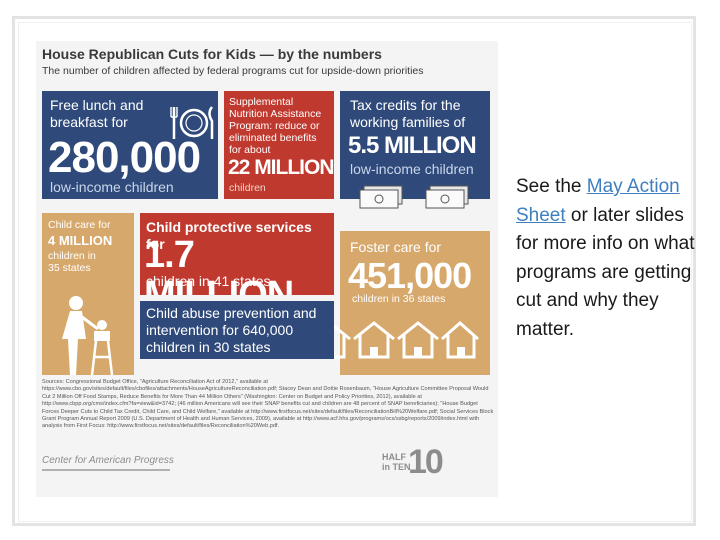  Describe the element at coordinates (208, 347) in the screenshot. I see `abuse-line3: children in 30 states` at that location.